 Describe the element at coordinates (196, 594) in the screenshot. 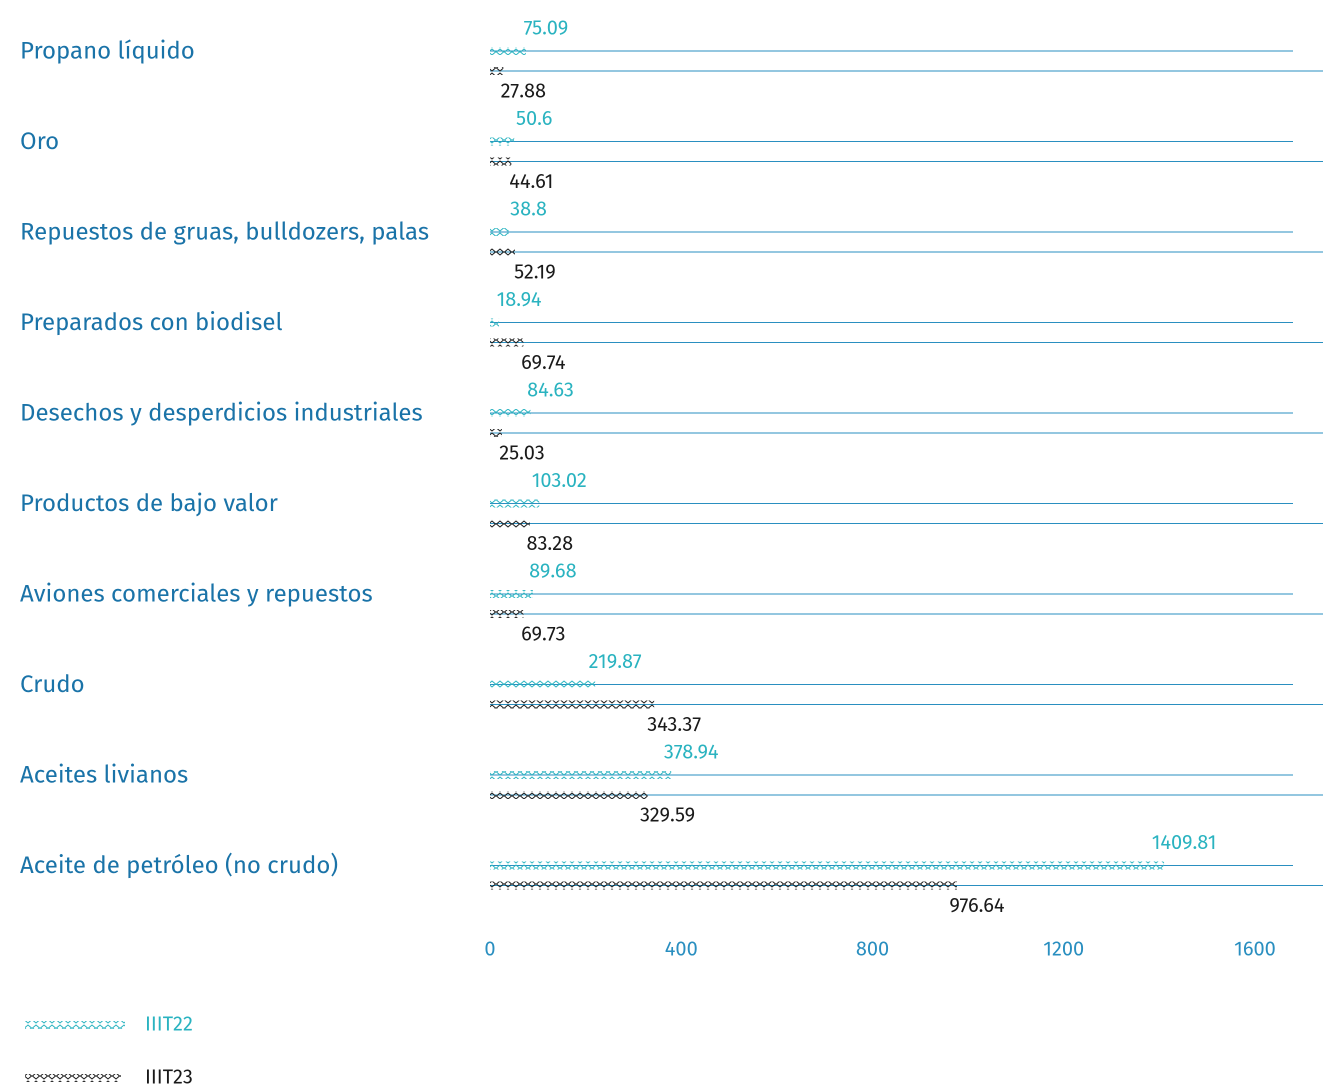

I see `category-label: Aviones comerciales y repuestos` at that location.